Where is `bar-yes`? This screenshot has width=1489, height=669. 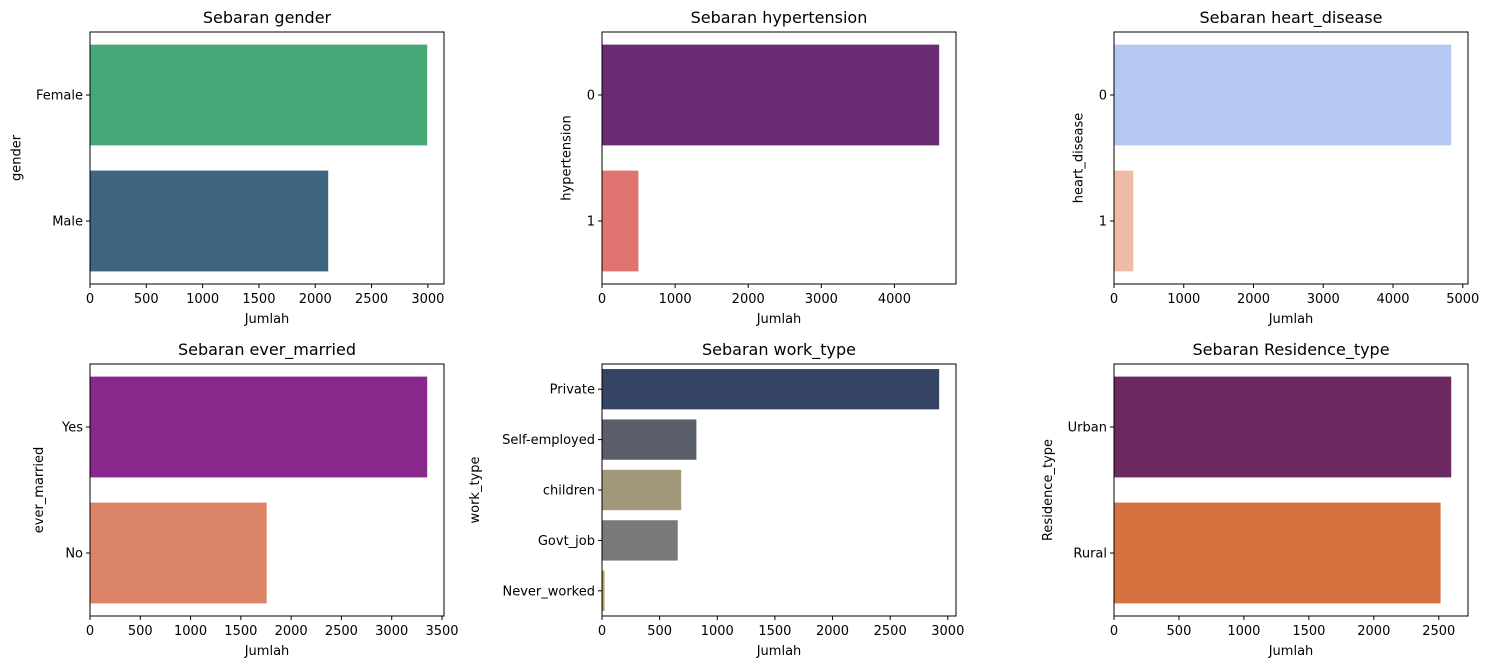
bar-yes is located at coordinates (259, 427).